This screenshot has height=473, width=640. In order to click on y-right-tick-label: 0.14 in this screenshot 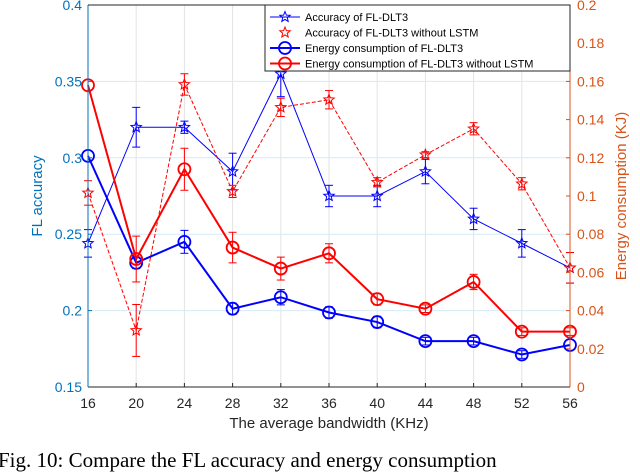, I will do `click(590, 120)`.